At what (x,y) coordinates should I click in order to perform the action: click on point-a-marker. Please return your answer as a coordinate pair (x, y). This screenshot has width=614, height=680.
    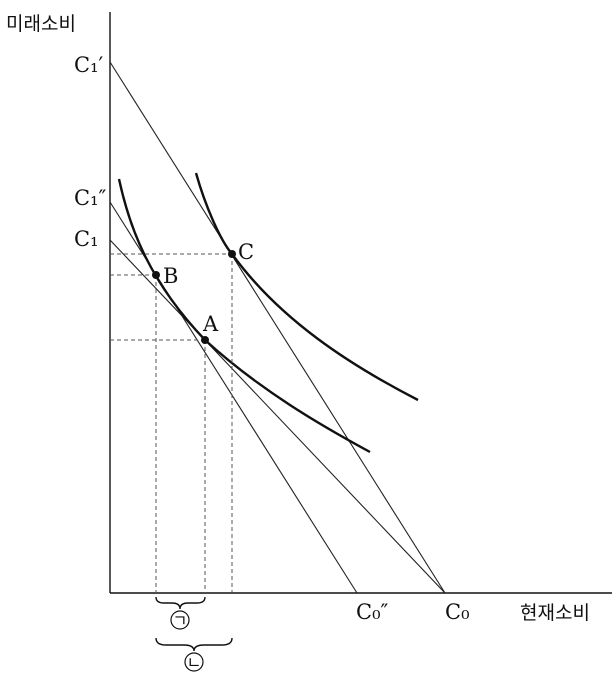
    Looking at the image, I should click on (205, 340).